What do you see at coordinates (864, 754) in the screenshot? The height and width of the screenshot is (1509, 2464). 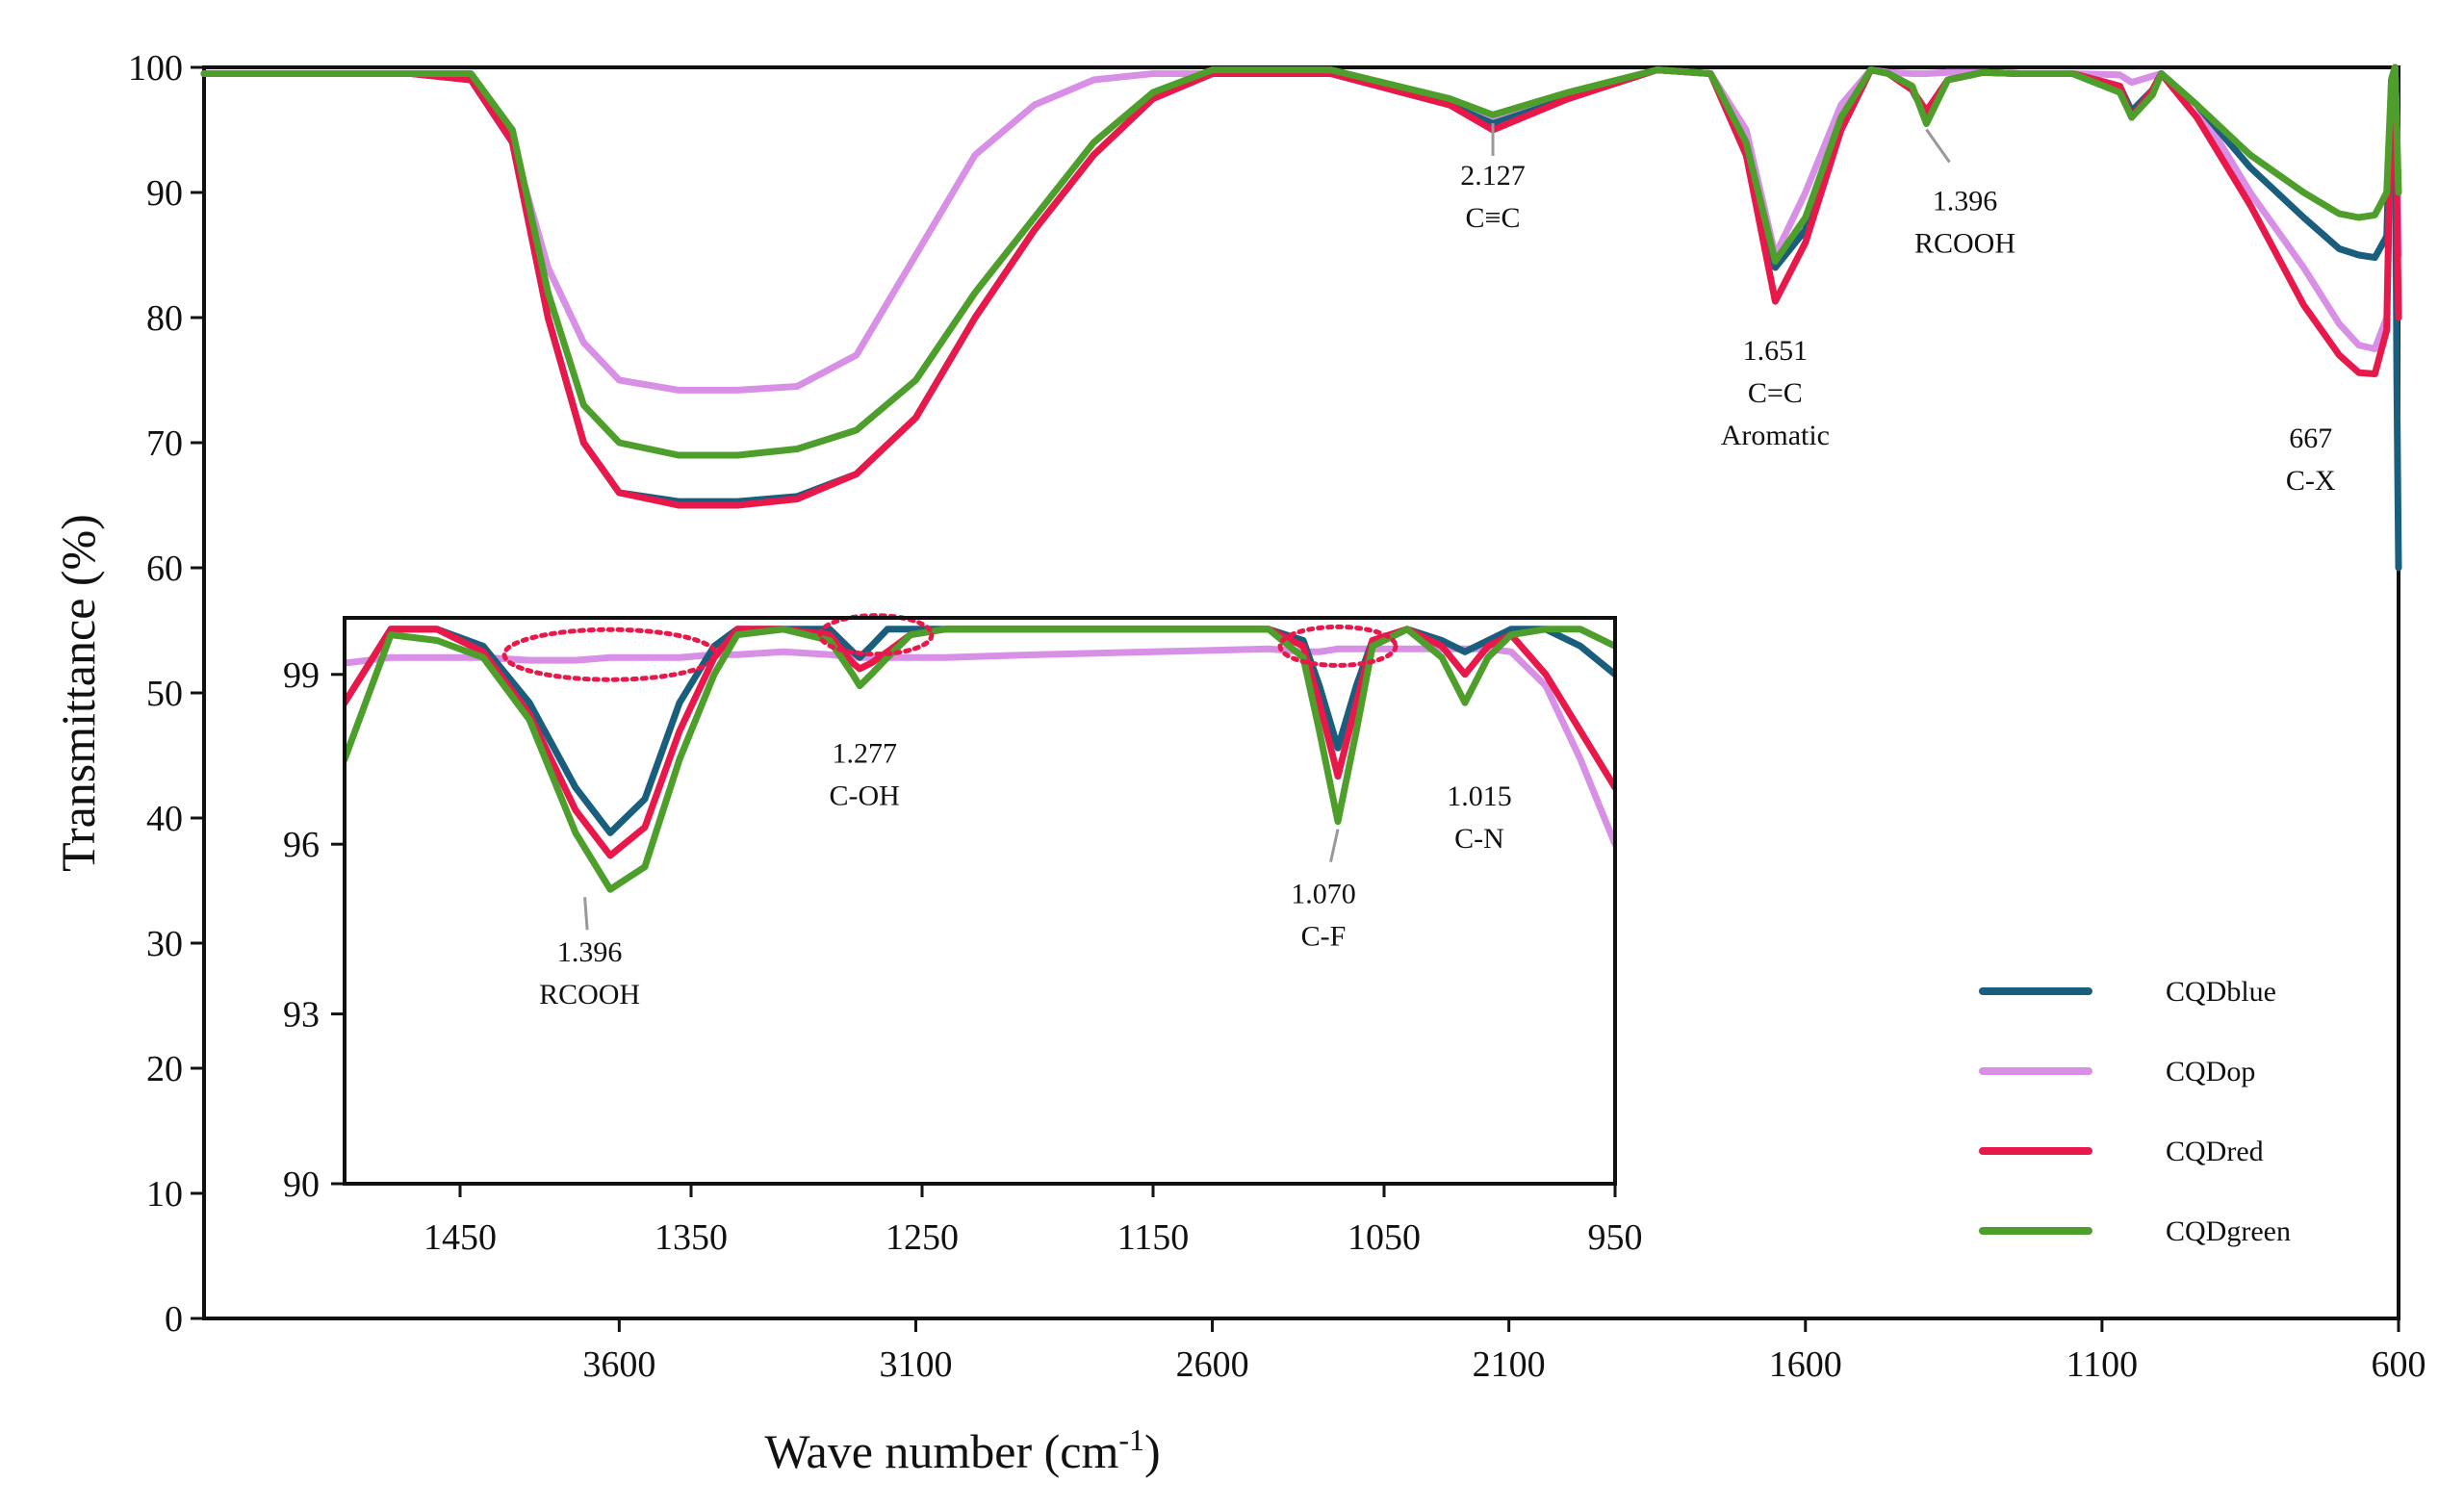 I see `annotation-text: 1.277` at bounding box center [864, 754].